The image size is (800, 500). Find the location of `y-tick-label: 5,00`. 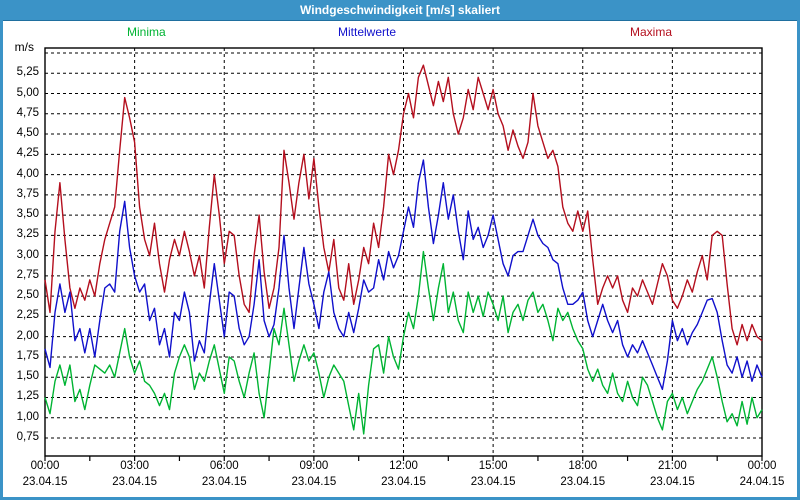

y-tick-label: 5,00 is located at coordinates (27, 92).